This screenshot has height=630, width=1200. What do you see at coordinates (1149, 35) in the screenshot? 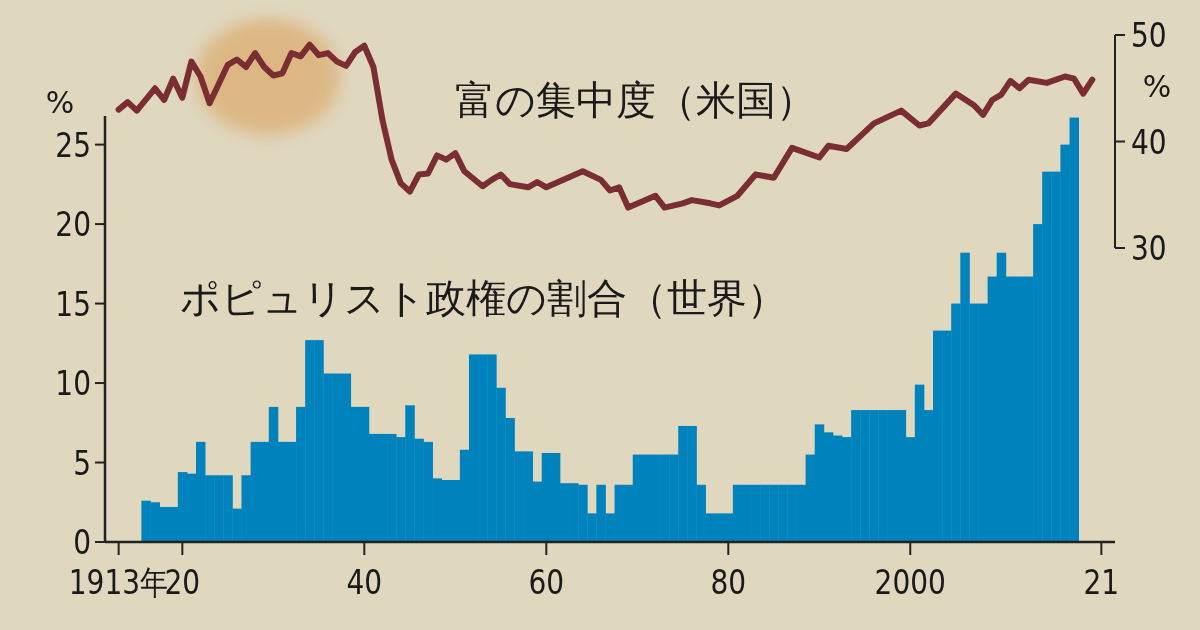
I see `y2-tick-label: 50` at bounding box center [1149, 35].